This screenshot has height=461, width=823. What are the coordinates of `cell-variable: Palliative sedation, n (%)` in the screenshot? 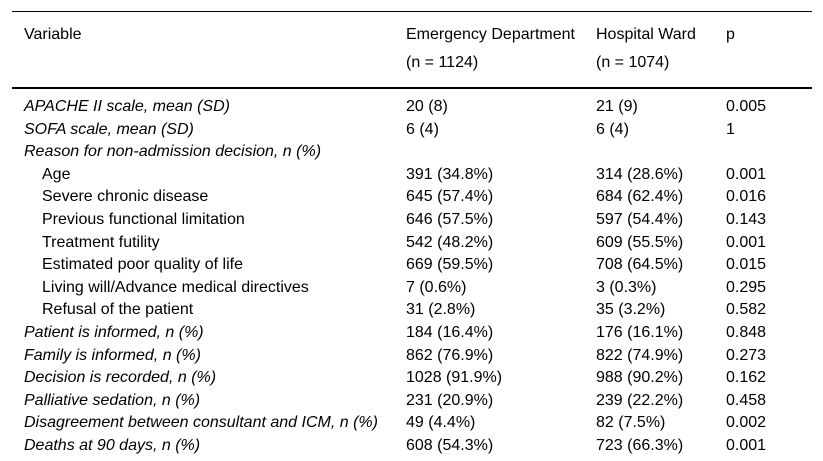 It's located at (112, 400).